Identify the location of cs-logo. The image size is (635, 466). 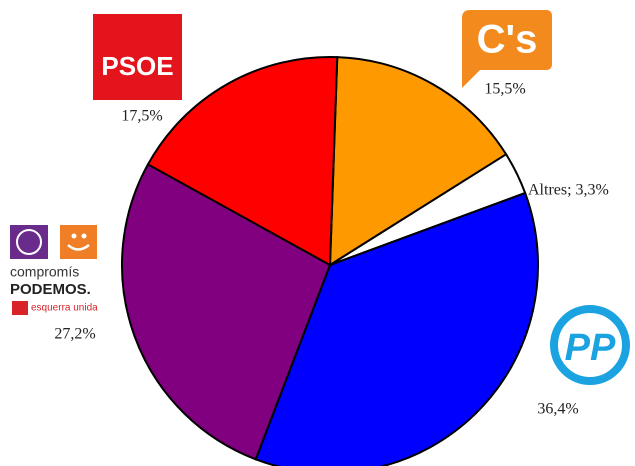
(507, 49).